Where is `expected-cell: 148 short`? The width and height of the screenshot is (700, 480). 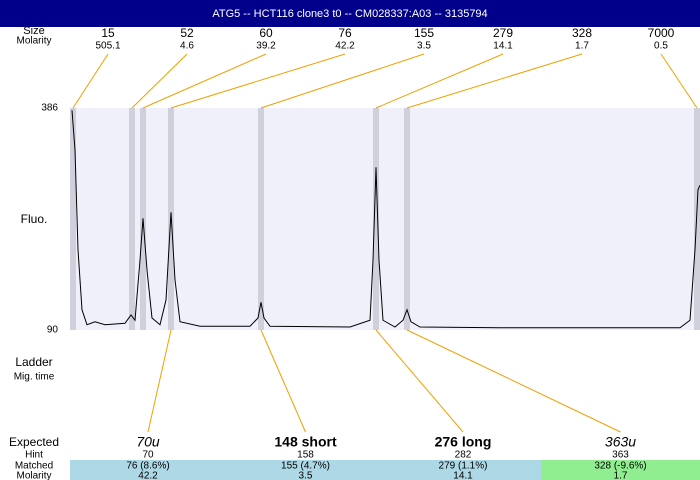
expected-cell: 148 short is located at coordinates (305, 442).